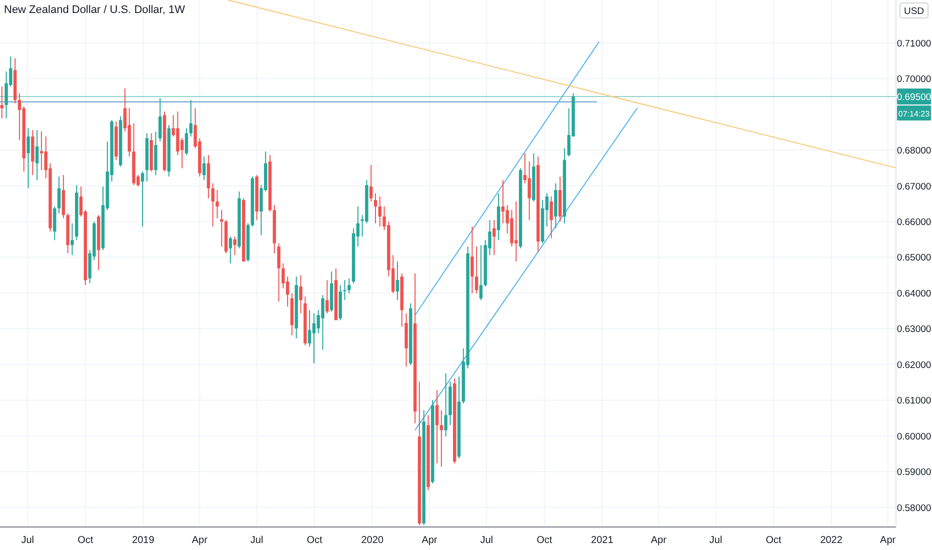 The width and height of the screenshot is (932, 550). Describe the element at coordinates (914, 113) in the screenshot. I see `text: 07:14:23` at that location.